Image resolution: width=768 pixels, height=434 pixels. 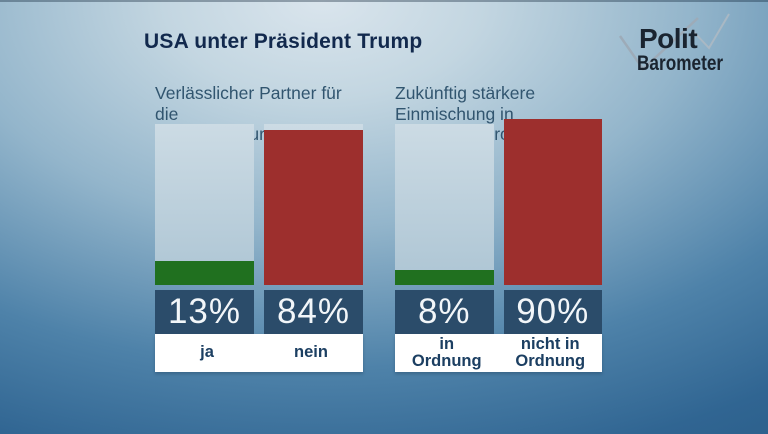 What do you see at coordinates (444, 277) in the screenshot?
I see `bar-in-ordnung` at bounding box center [444, 277].